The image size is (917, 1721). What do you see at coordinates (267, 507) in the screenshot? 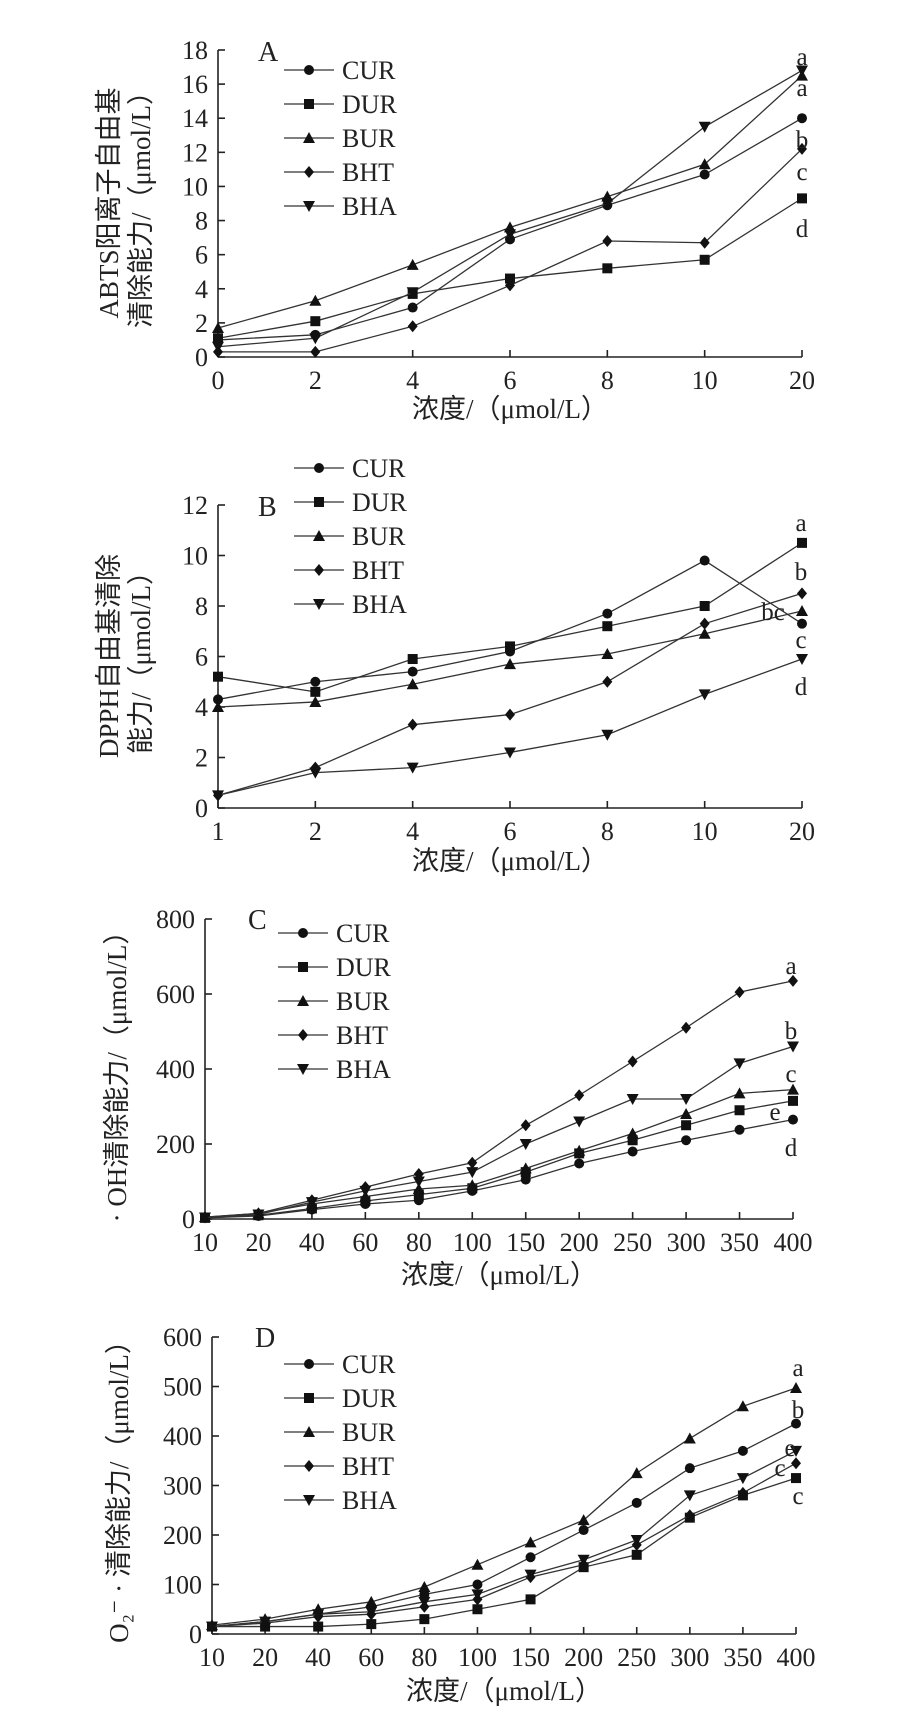
I see `panel-label: B` at bounding box center [267, 507].